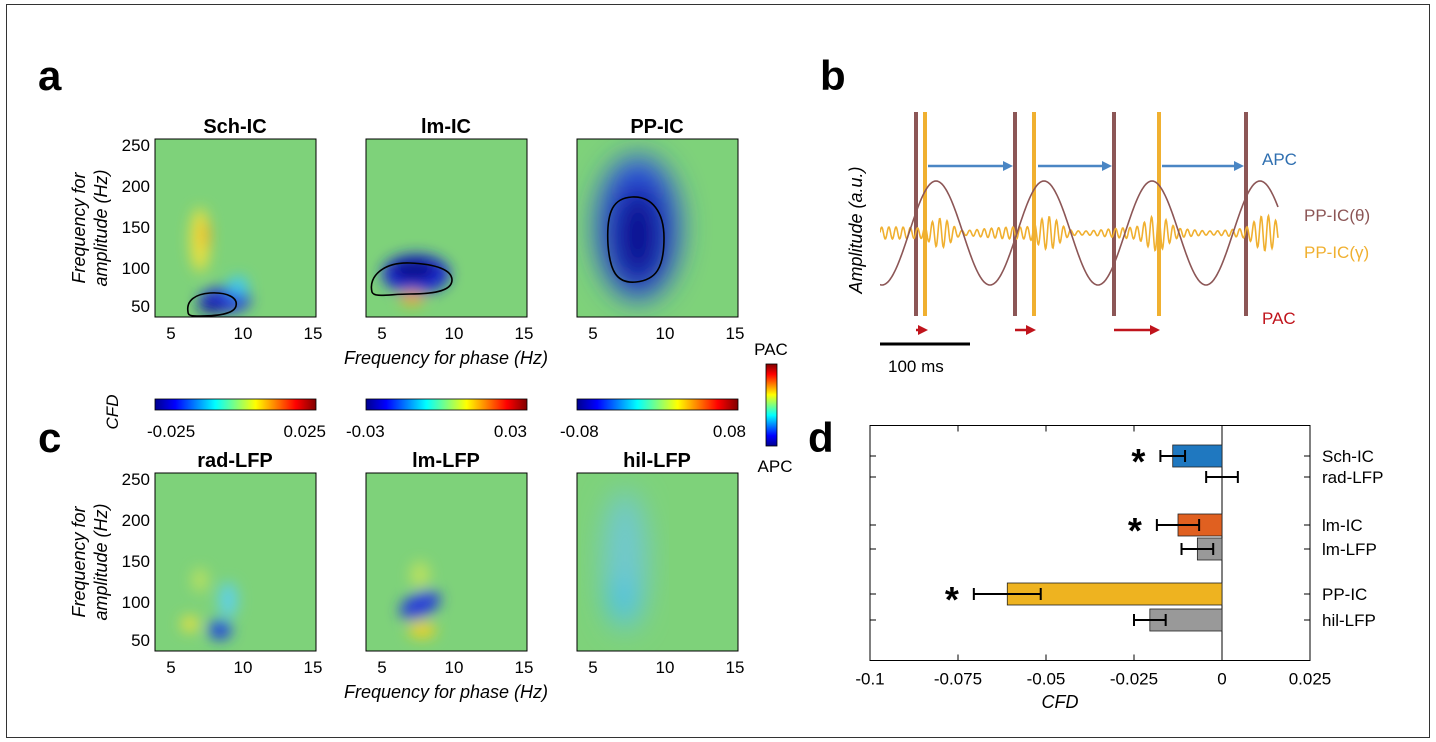 The height and width of the screenshot is (742, 1436). I want to click on ytick-c-50: 50, so click(140, 640).